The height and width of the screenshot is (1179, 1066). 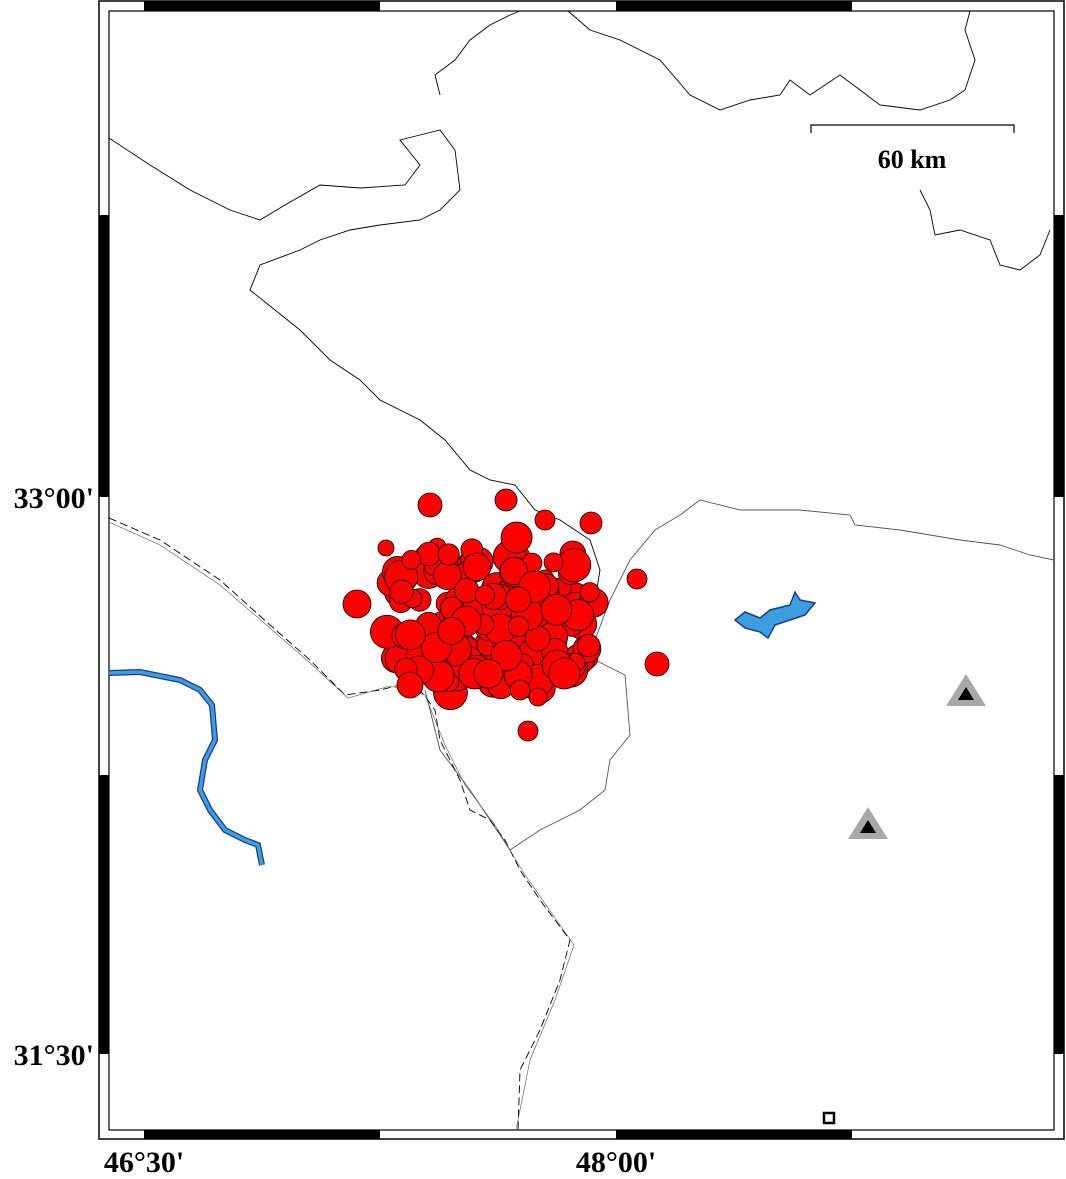 I want to click on province-border-north, so click(x=705, y=60).